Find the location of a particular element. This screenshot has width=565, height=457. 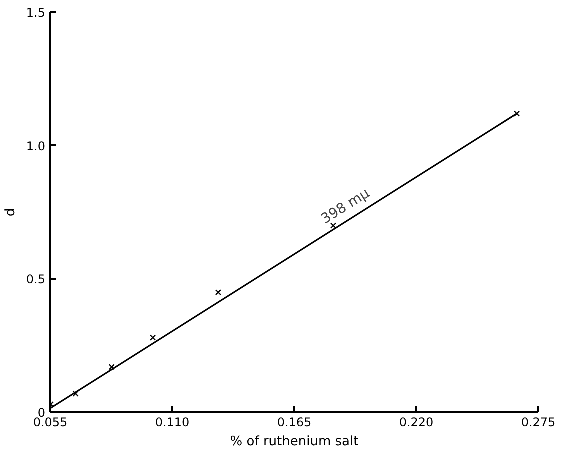

annotation: 398 mμ is located at coordinates (345, 207).